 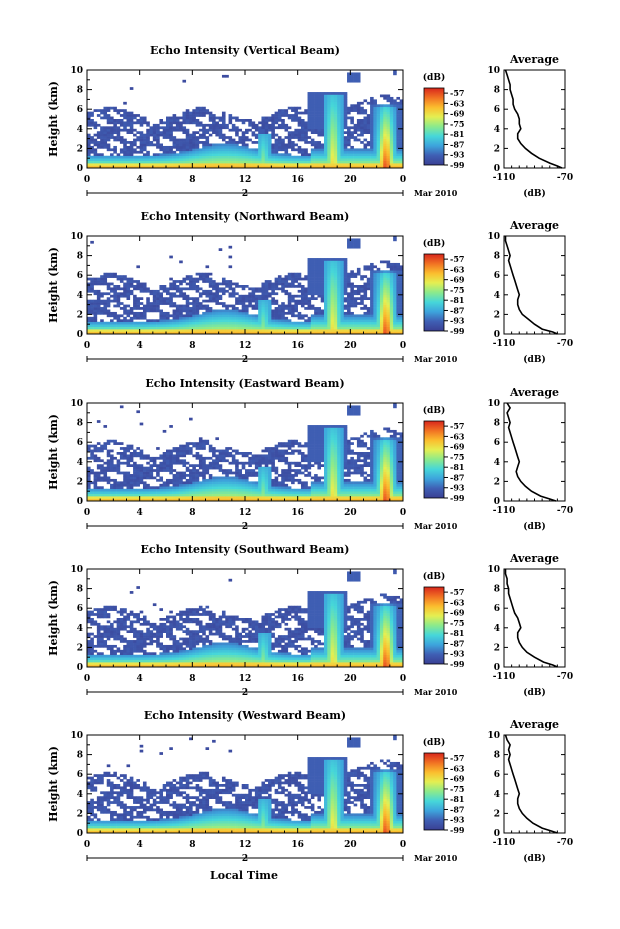 I want to click on date-month-label: Mar 2010, so click(x=436, y=359).